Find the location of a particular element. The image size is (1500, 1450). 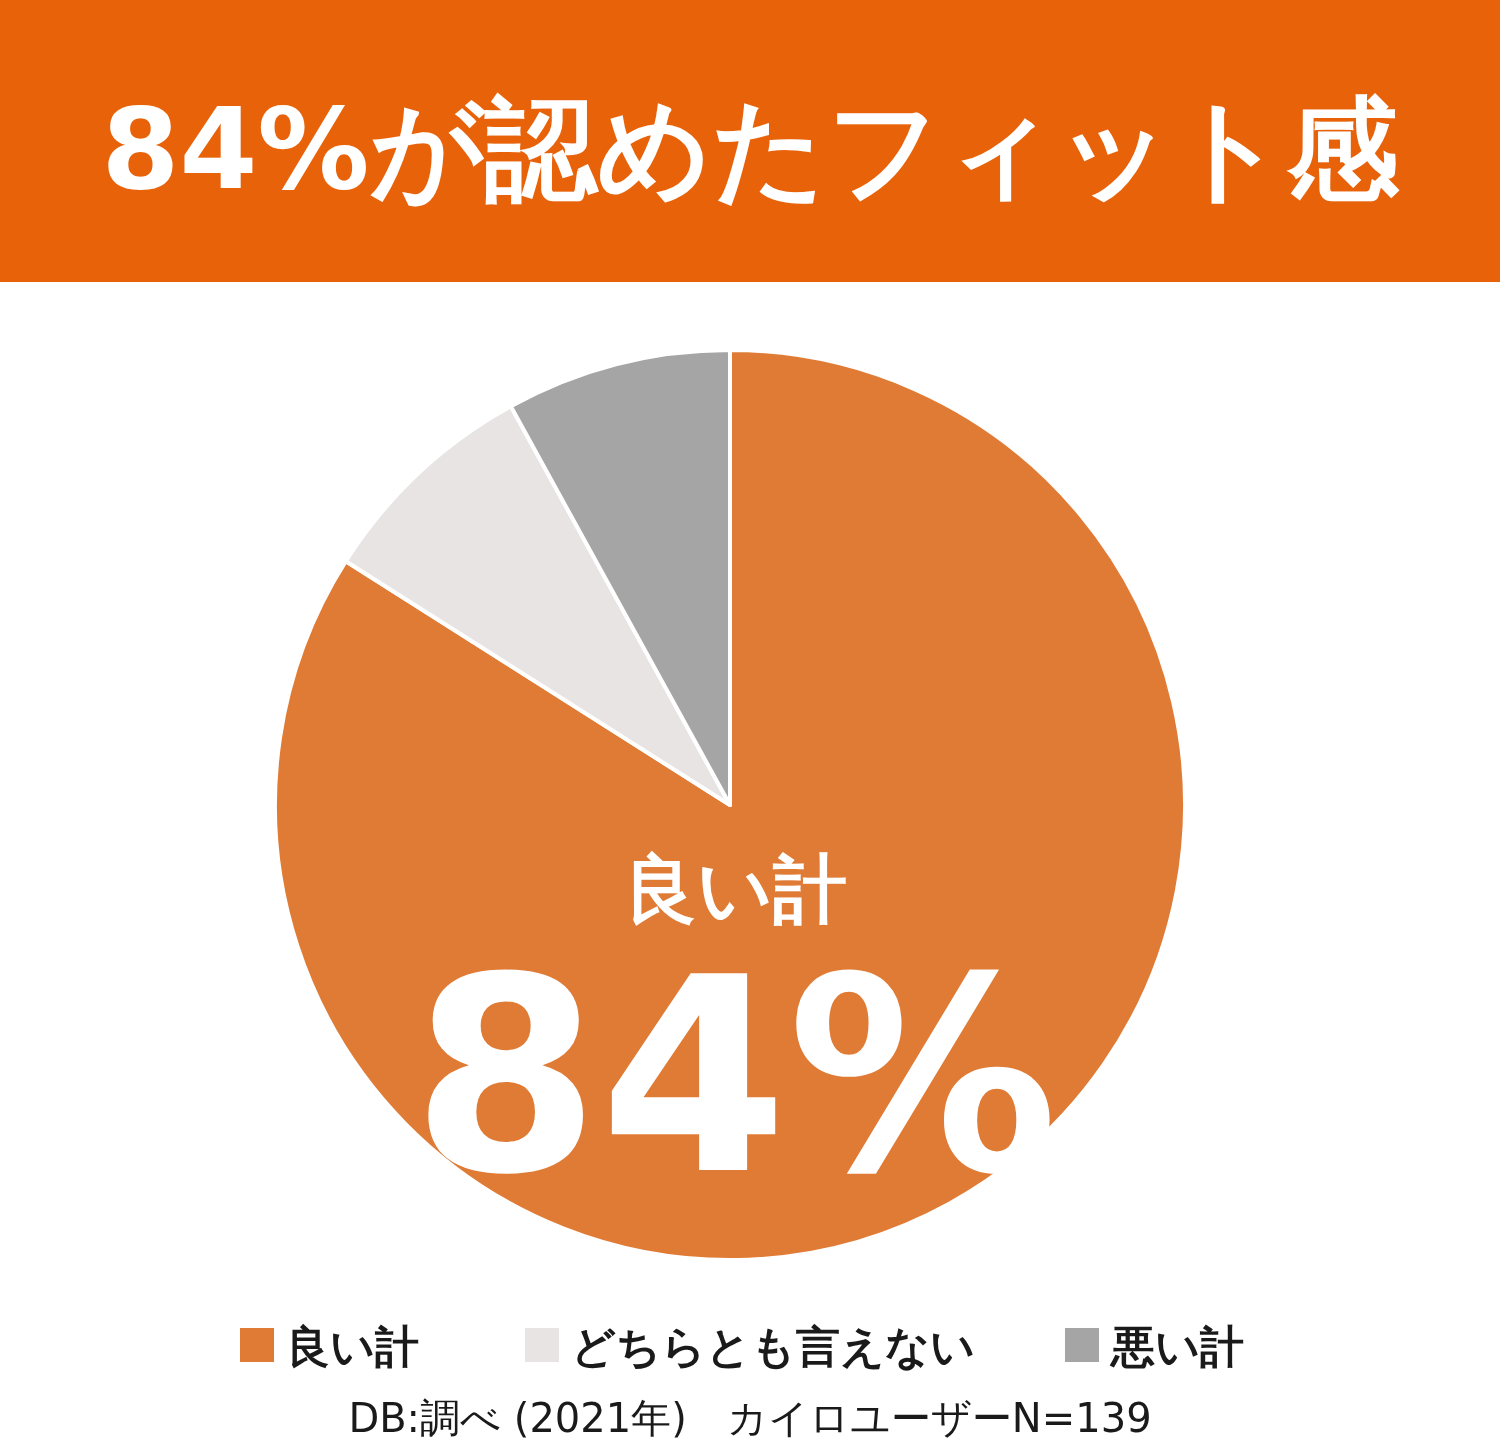

chart-title: 84%が認めたフィット感 is located at coordinates (750, 149).